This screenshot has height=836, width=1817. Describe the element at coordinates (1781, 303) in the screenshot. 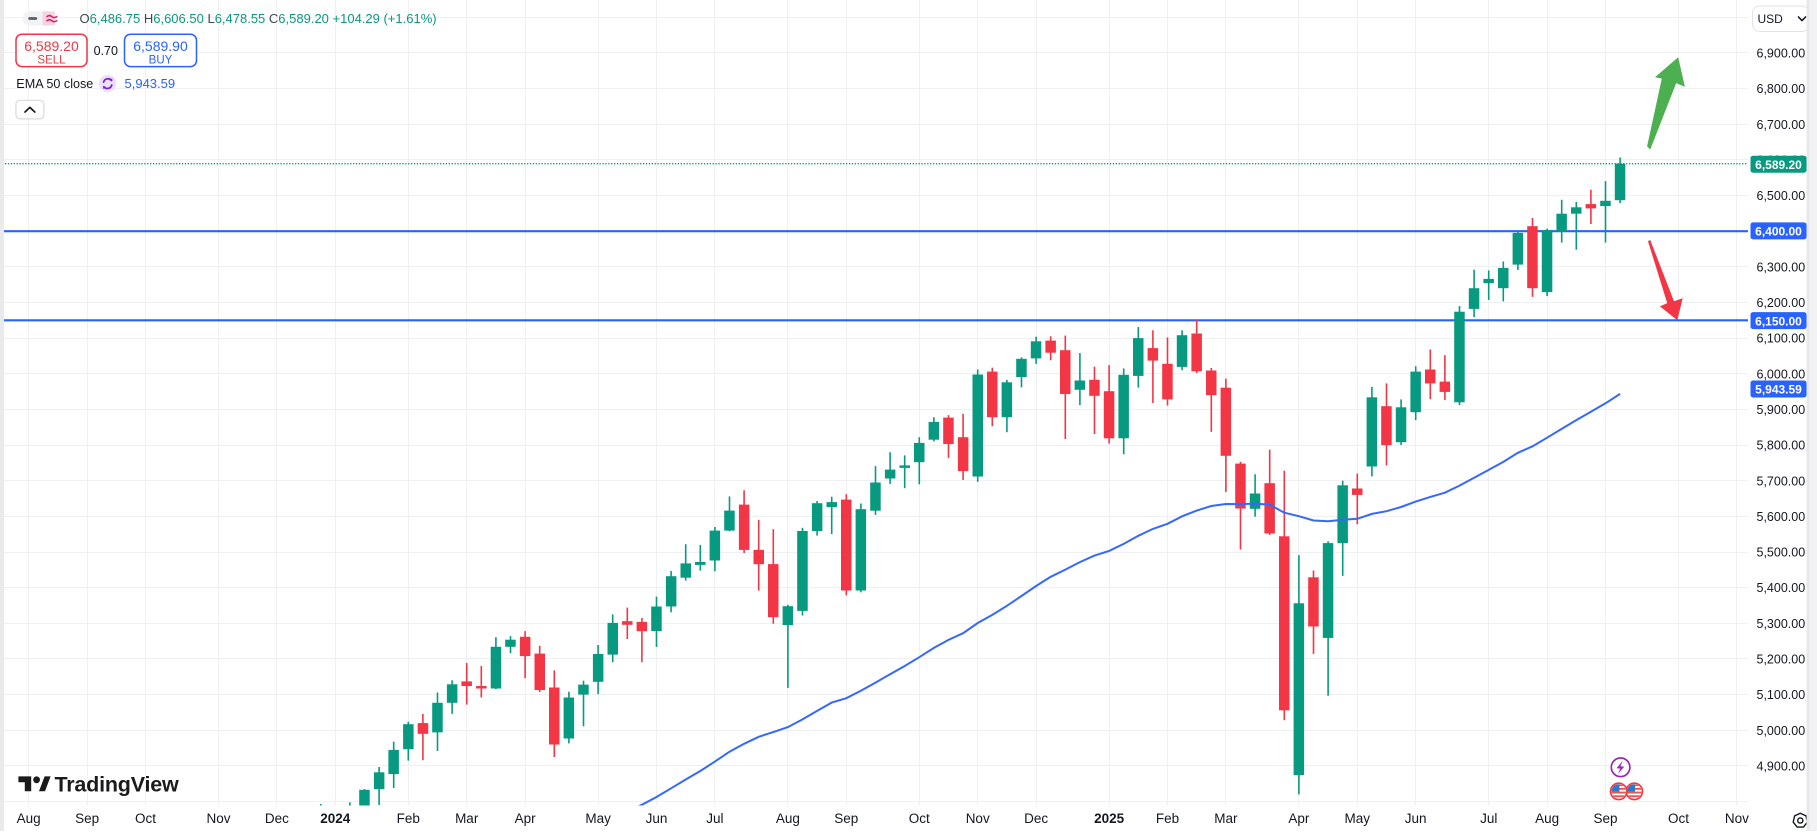

I see `svg-text: 6,200.00` at that location.